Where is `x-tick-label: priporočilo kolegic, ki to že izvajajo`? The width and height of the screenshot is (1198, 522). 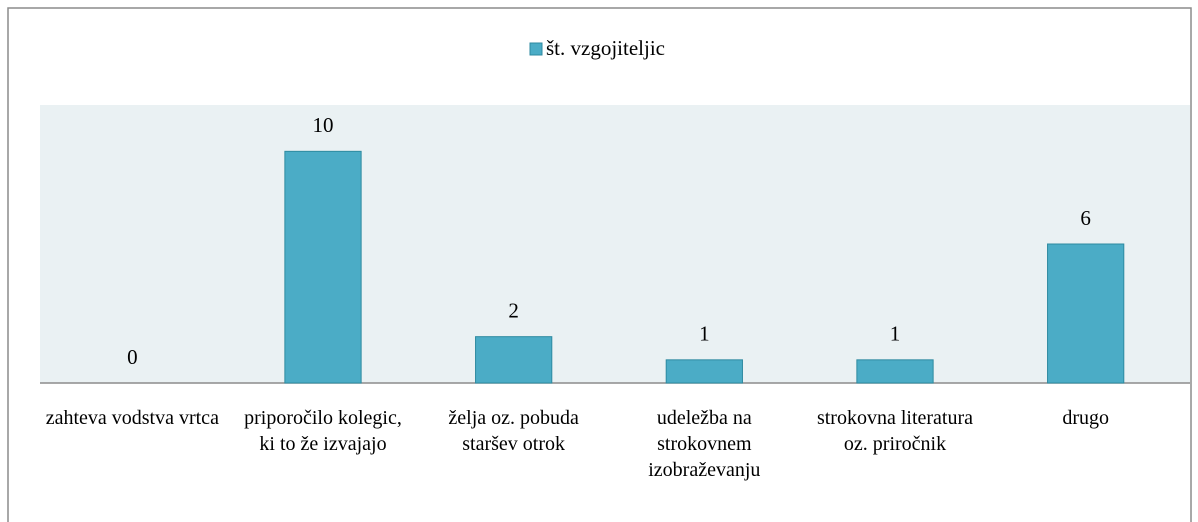 x-tick-label: priporočilo kolegic, ki to že izvajajo is located at coordinates (323, 431).